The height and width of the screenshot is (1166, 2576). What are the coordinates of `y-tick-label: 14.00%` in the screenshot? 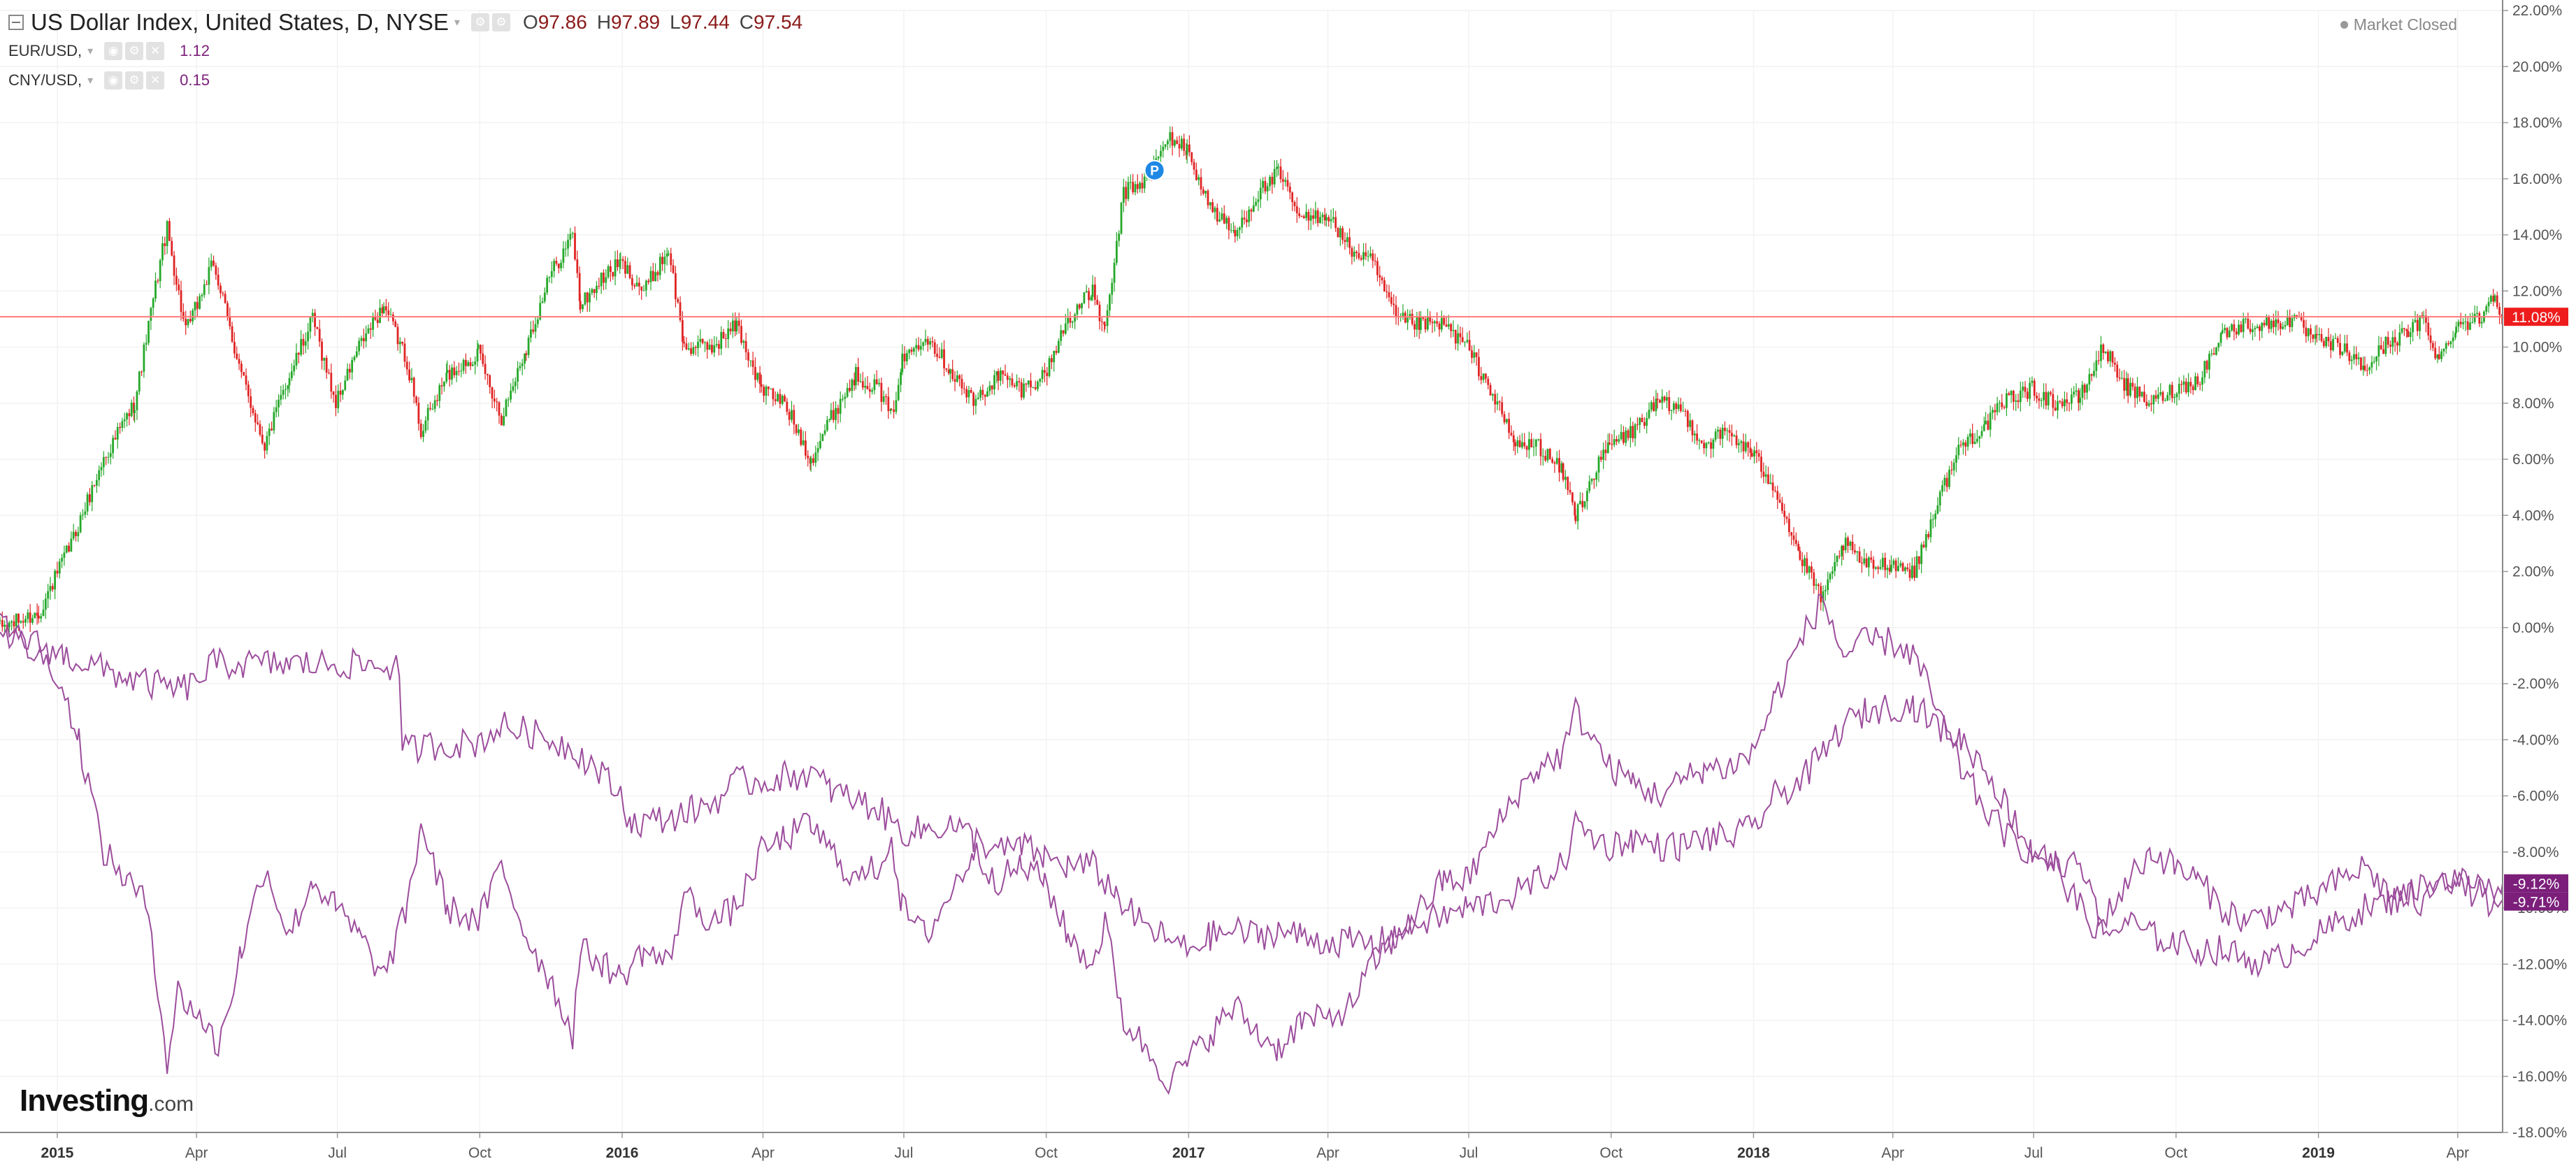 It's located at (2537, 235).